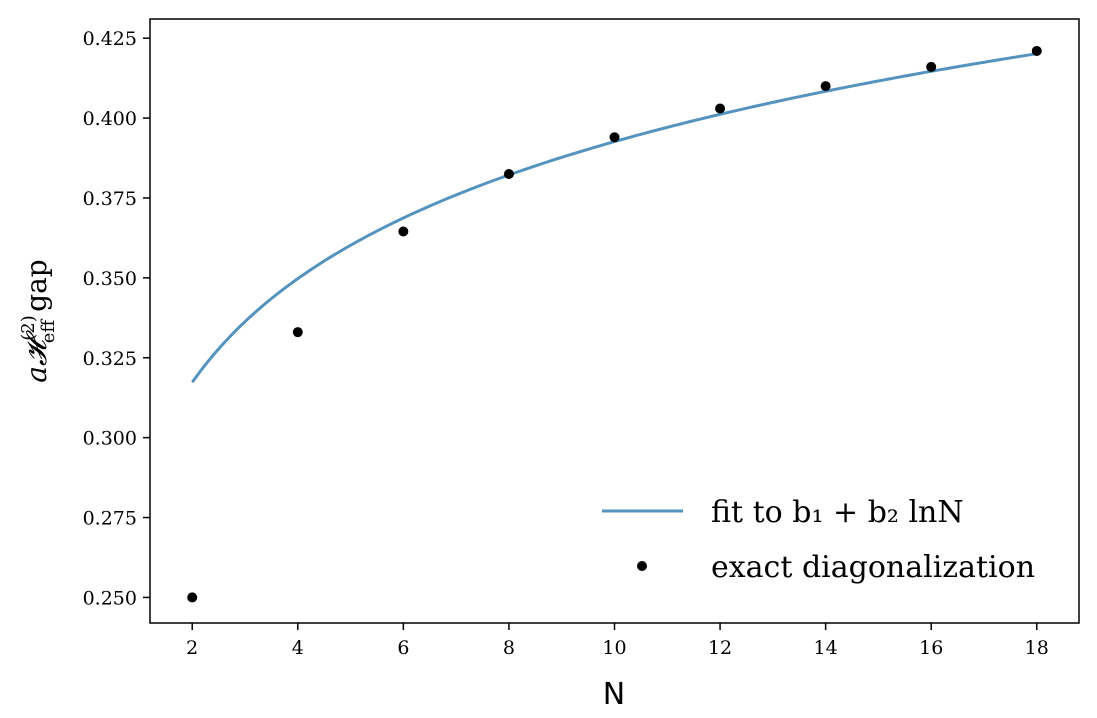 This screenshot has width=1097, height=718. What do you see at coordinates (509, 648) in the screenshot?
I see `x-tick-label: 8` at bounding box center [509, 648].